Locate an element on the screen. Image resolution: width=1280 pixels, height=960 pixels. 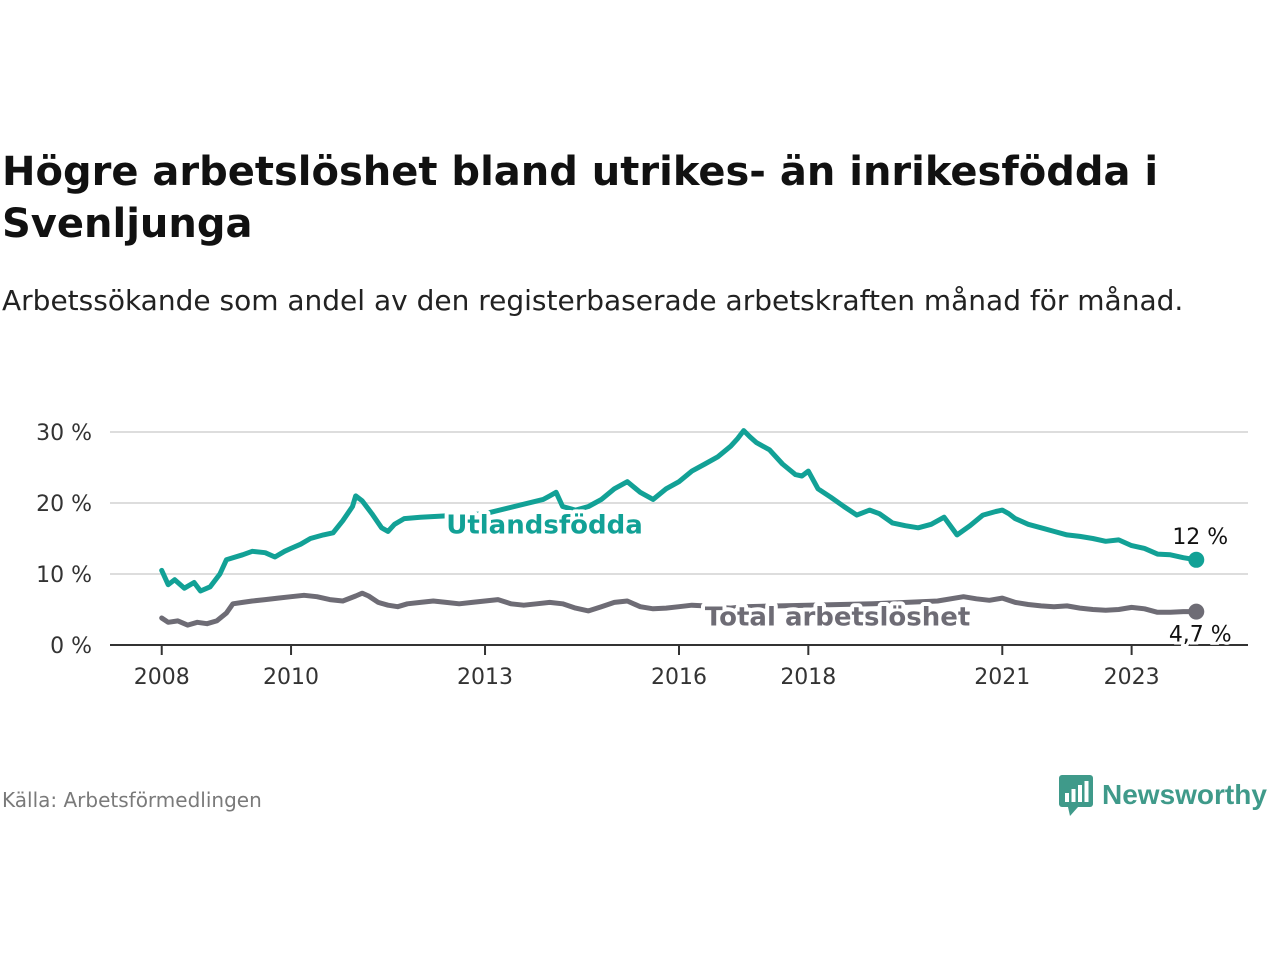
y-tick-label: 10 % is located at coordinates (64, 575).